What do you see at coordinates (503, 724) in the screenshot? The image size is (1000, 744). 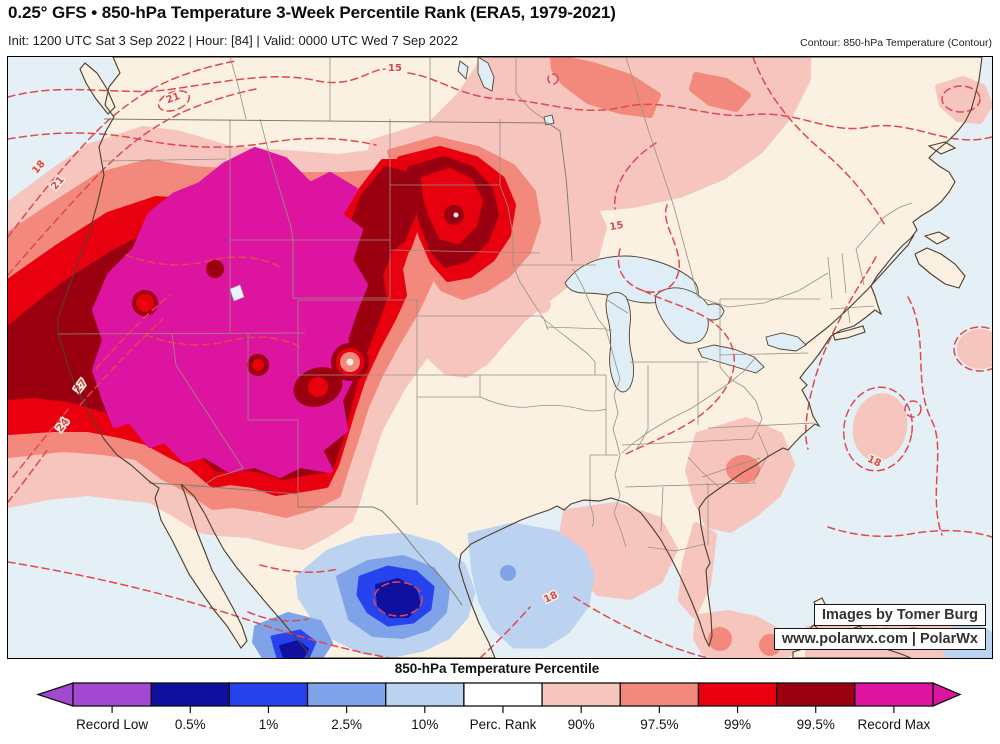 I see `colorbar-label: Perc. Rank` at bounding box center [503, 724].